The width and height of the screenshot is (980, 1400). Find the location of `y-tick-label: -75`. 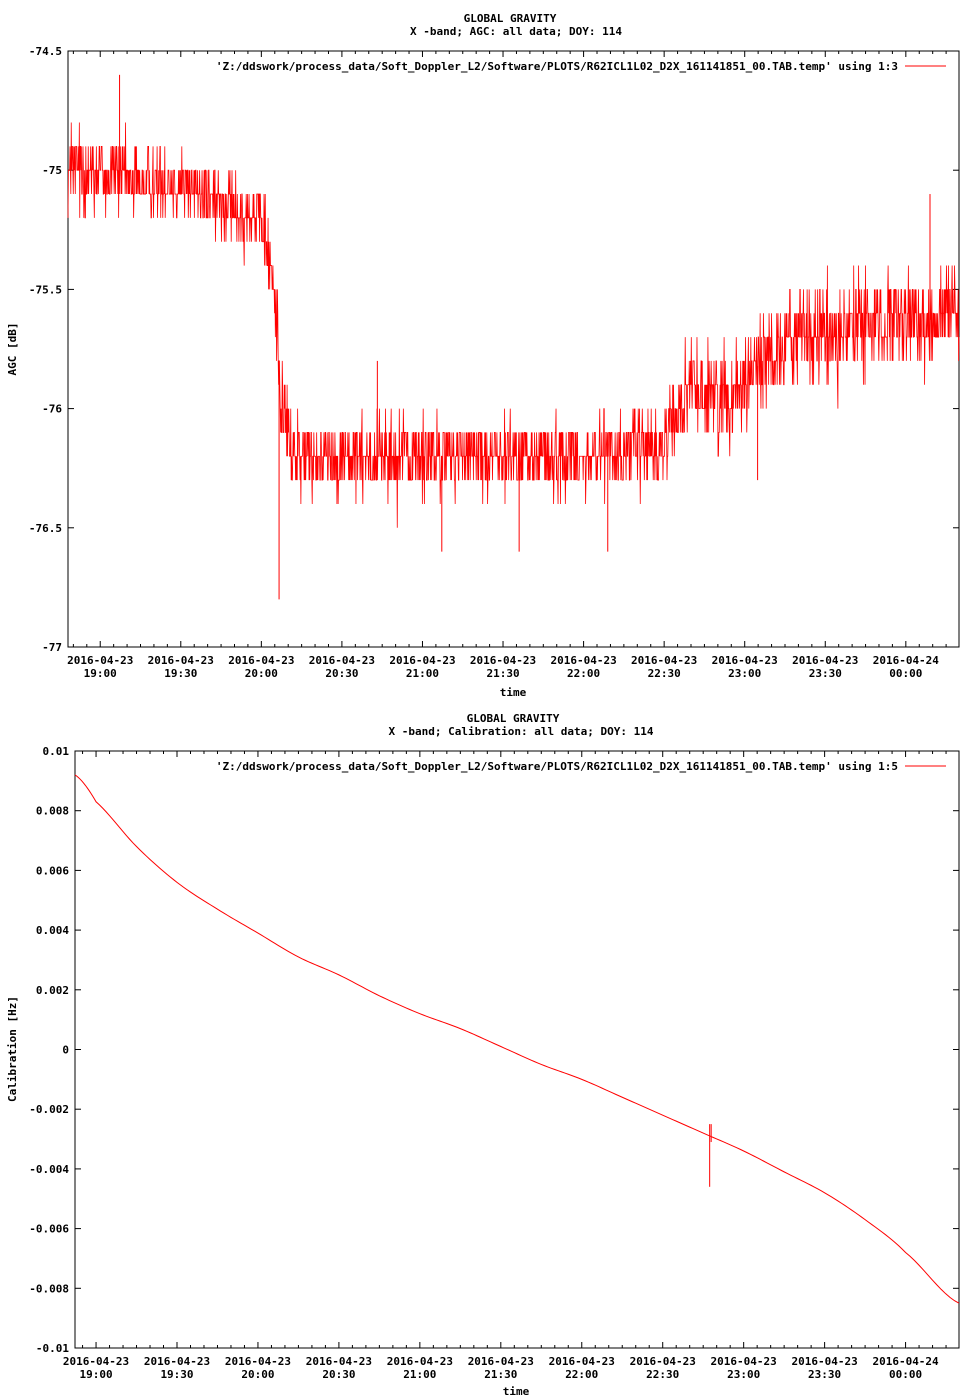

y-tick-label: -75 is located at coordinates (52, 170).